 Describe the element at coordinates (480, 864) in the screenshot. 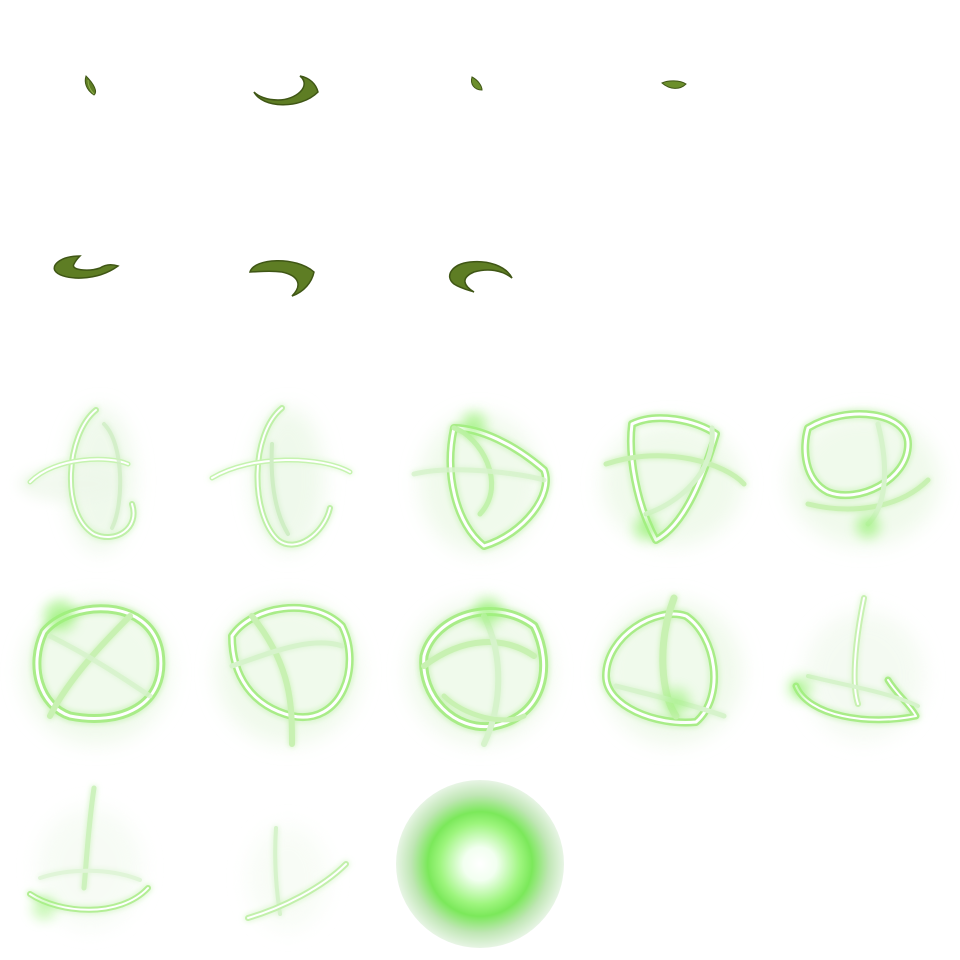

I see `glow-orb-sprite` at that location.